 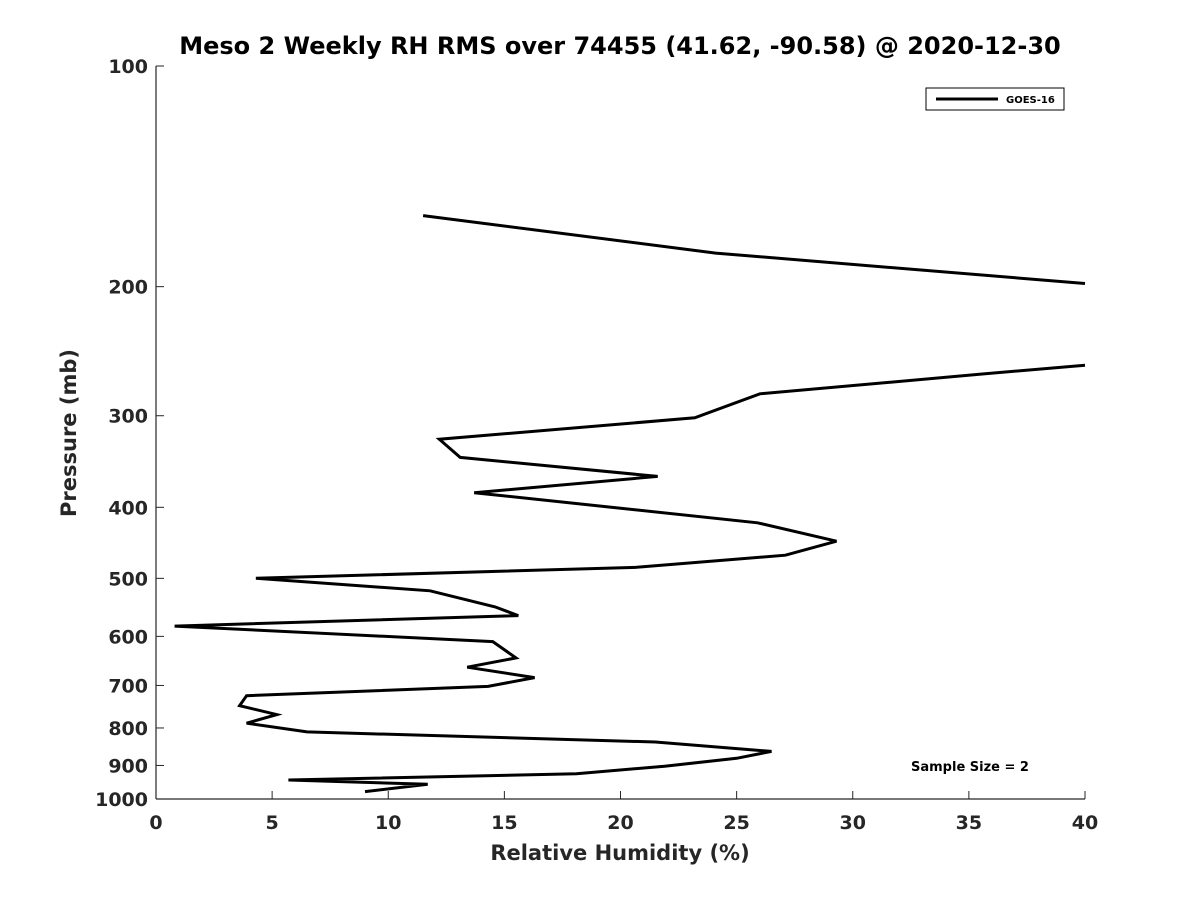 I want to click on x-tick-label: 40, so click(x=1085, y=823).